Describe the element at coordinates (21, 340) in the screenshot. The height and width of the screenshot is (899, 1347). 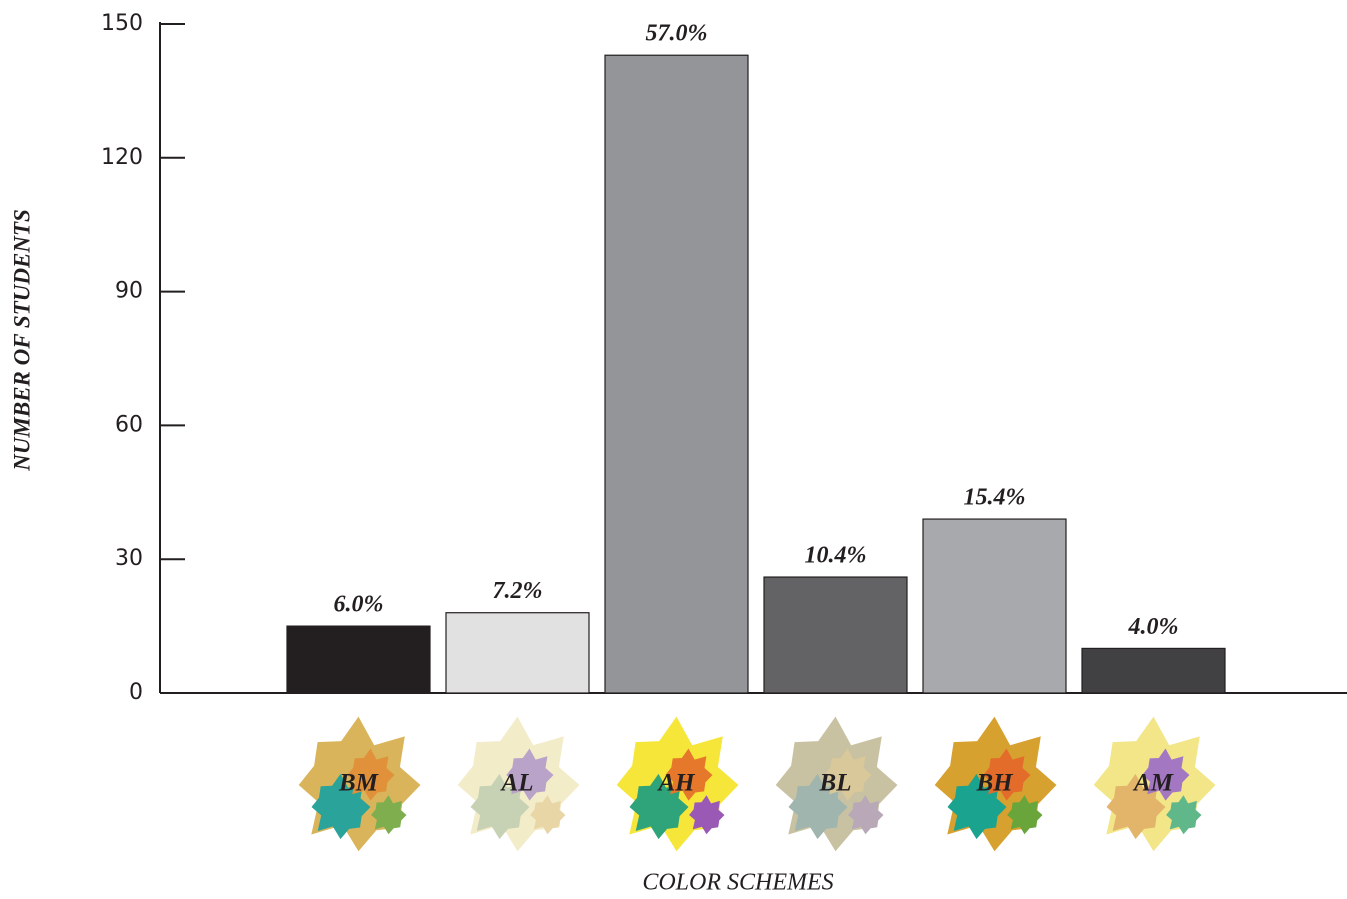
I see `y-axis-label: NUMBER OF STUDENTS` at that location.